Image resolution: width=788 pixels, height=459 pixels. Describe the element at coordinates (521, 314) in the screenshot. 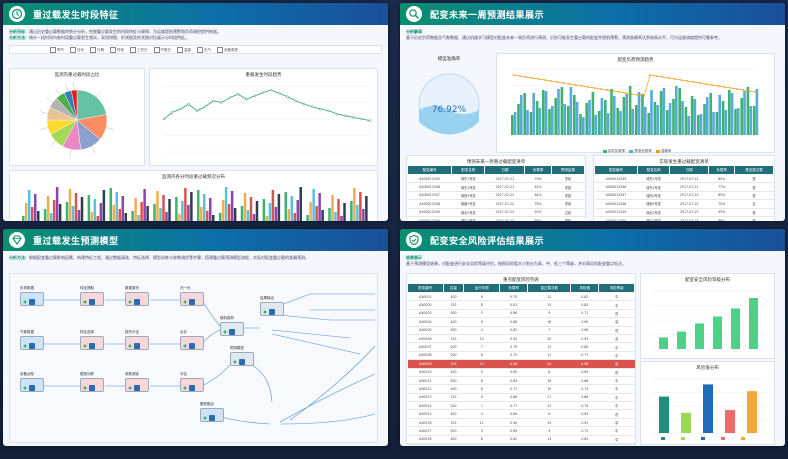

I see `table-row: AX0003 500 5 0.68 9 0.71 低` at that location.